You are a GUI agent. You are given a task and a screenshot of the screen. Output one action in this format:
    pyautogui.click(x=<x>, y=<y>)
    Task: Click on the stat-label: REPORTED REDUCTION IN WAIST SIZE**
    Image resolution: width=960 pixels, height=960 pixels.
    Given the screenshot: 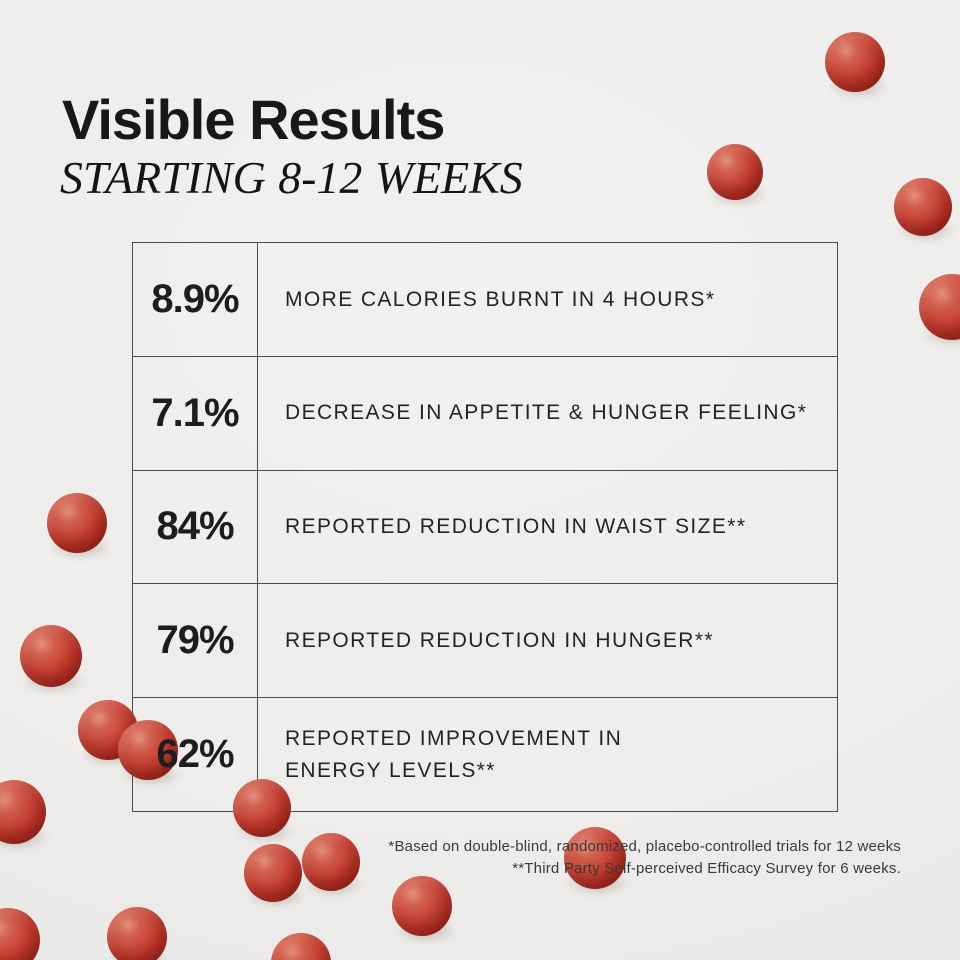 What is the action you would take?
    pyautogui.click(x=516, y=527)
    